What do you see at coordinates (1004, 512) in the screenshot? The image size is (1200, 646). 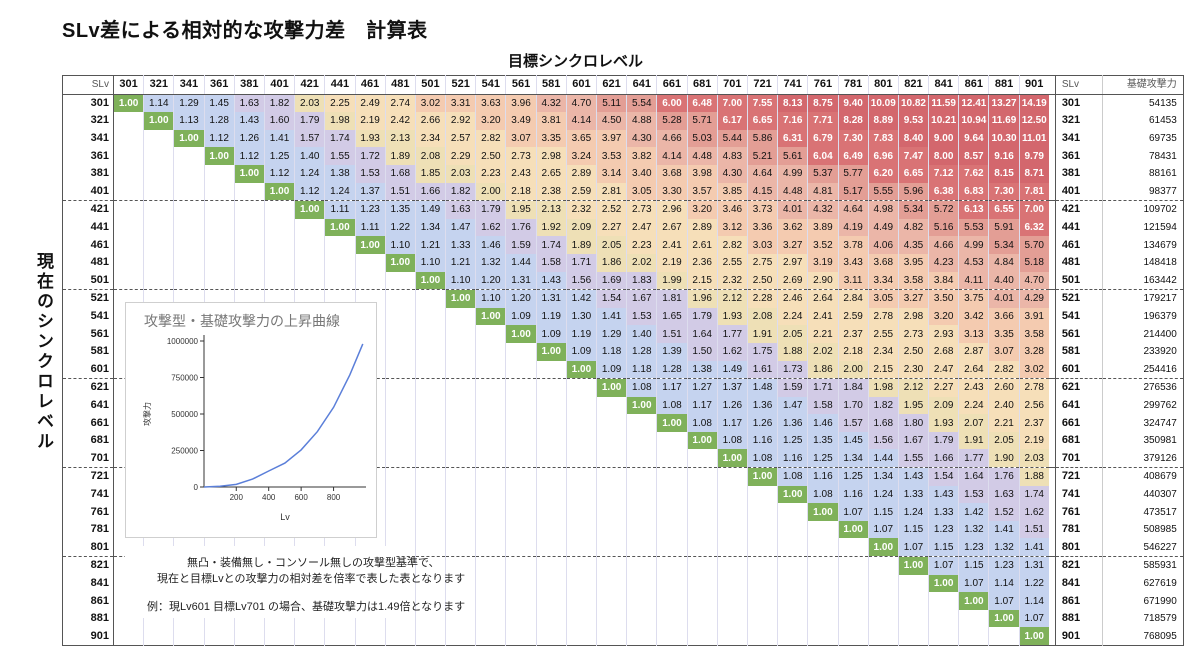 I see `multiplier-cell: 1.52` at bounding box center [1004, 512].